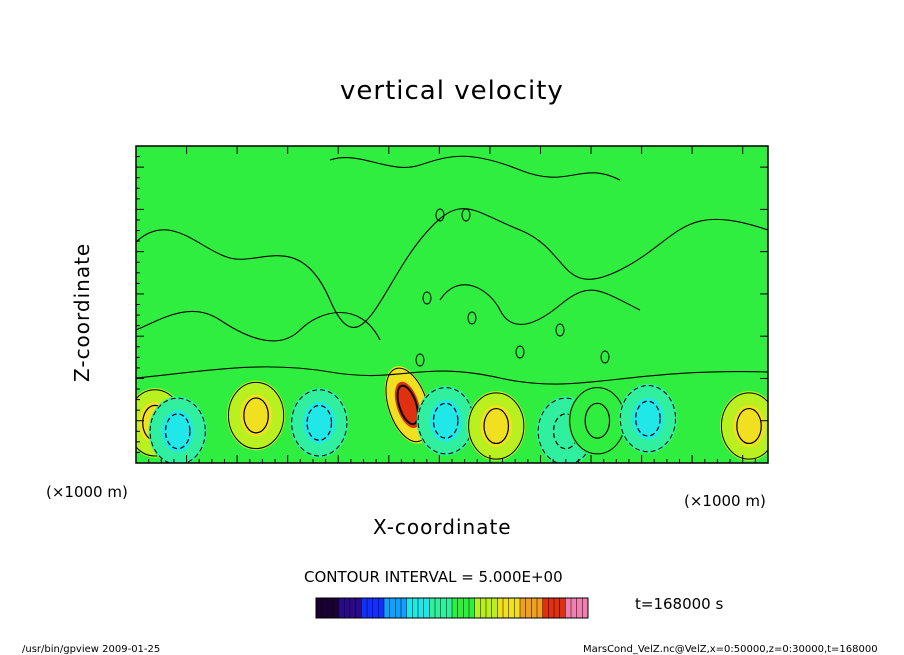 This screenshot has height=655, width=904. What do you see at coordinates (82, 312) in the screenshot?
I see `y-axis-label: Z-coordinate` at bounding box center [82, 312].